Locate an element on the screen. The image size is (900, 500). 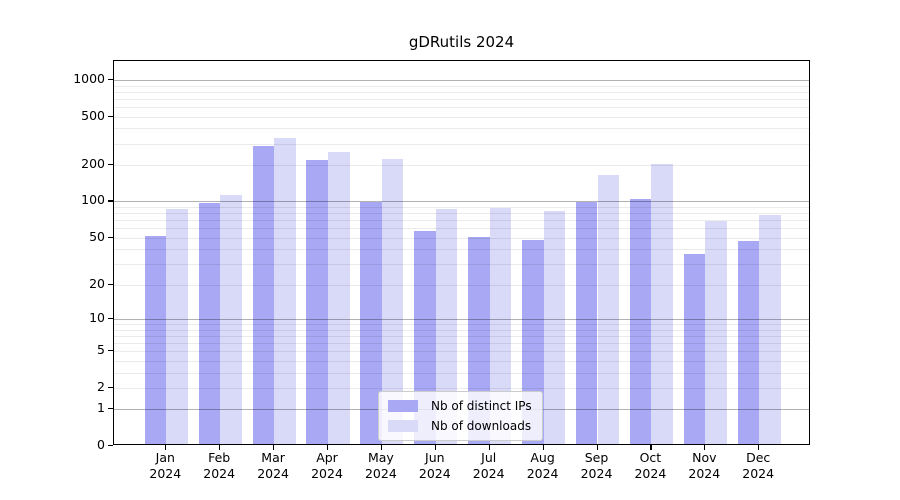
x-axis-tick-label: Jan 2024 is located at coordinates (165, 465).